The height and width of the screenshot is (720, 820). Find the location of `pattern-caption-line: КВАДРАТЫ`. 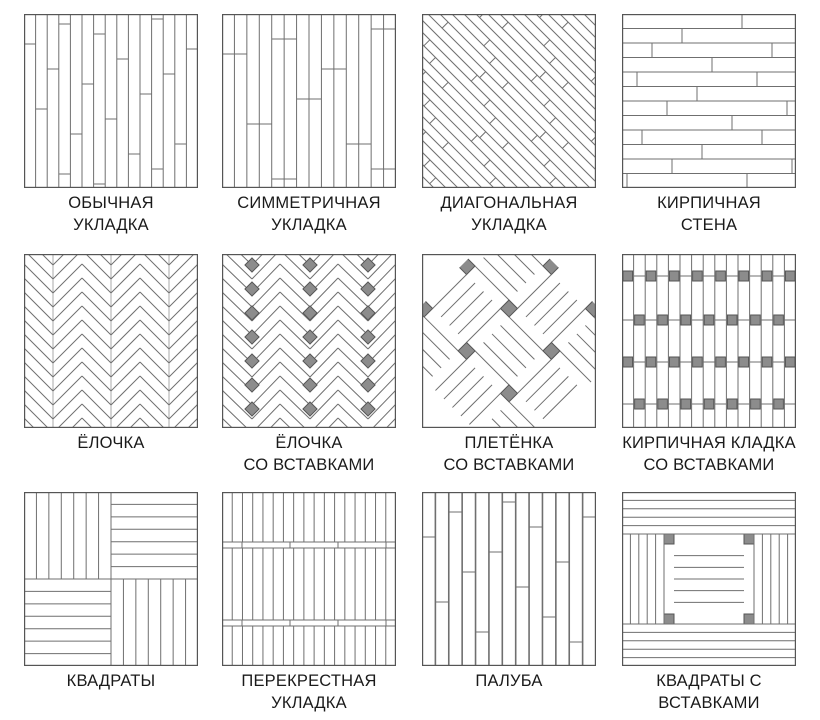

pattern-caption-line: КВАДРАТЫ is located at coordinates (111, 681).